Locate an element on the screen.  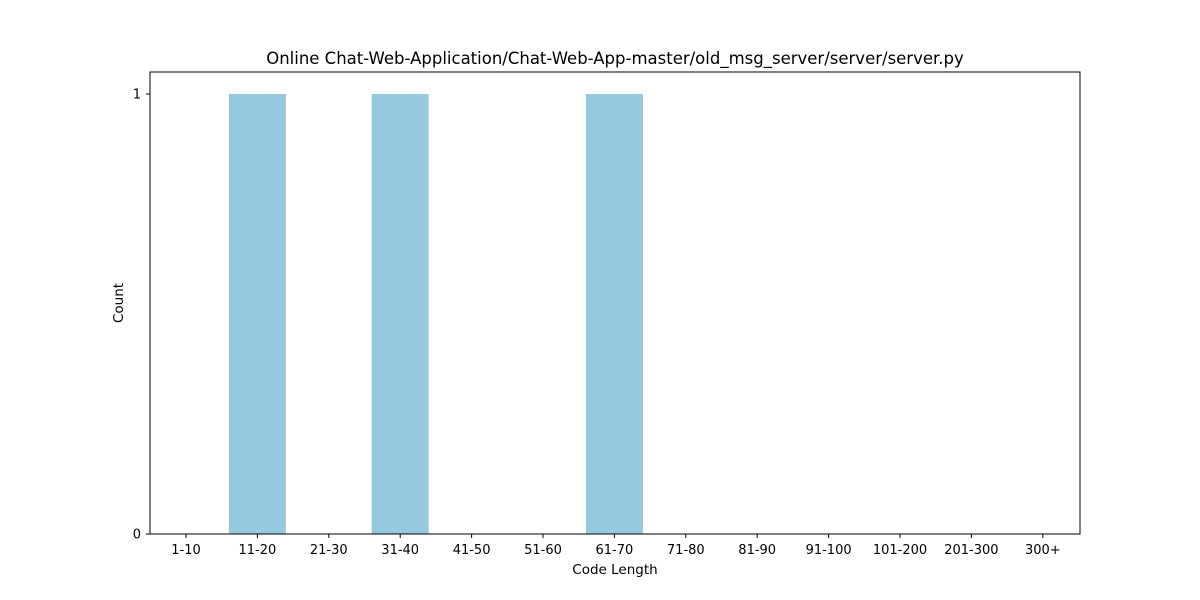
x-tick-label: 21-30 is located at coordinates (329, 550).